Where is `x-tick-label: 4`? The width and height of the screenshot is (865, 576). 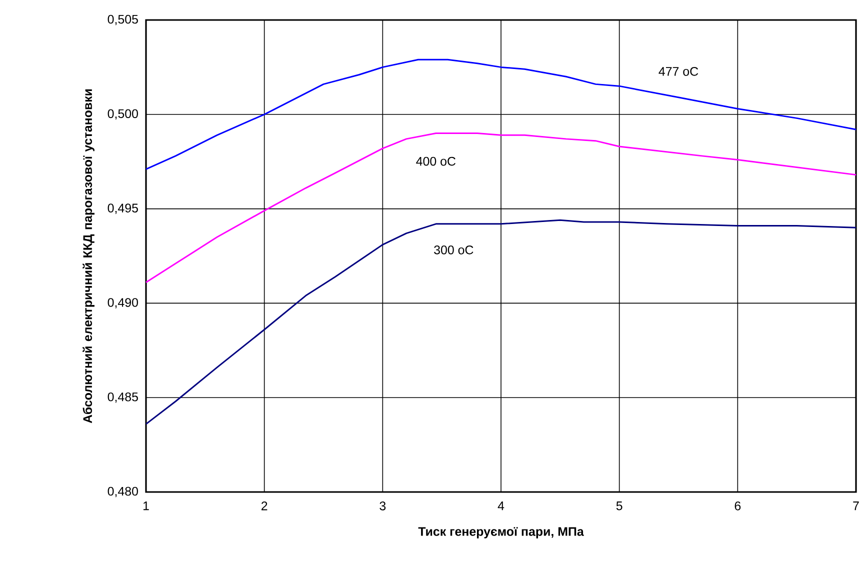 x-tick-label: 4 is located at coordinates (501, 506).